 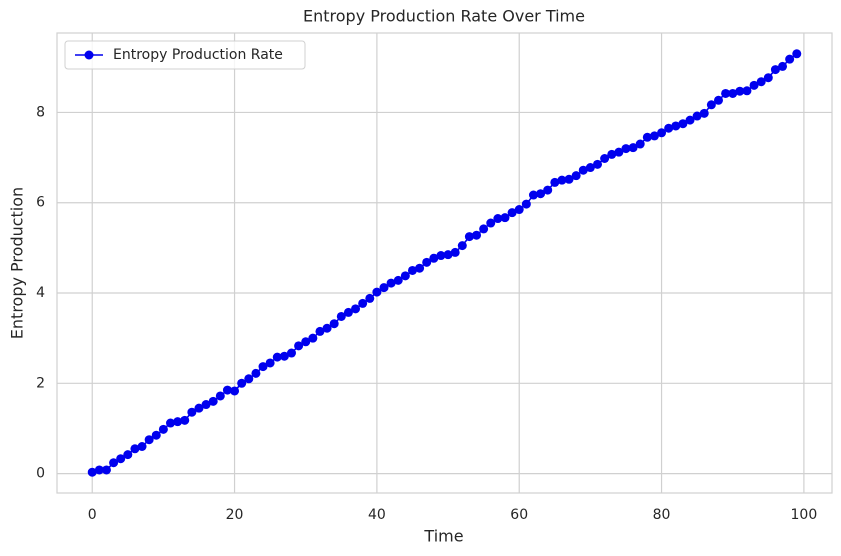 I want to click on y-tick-label: 8, so click(x=40, y=112).